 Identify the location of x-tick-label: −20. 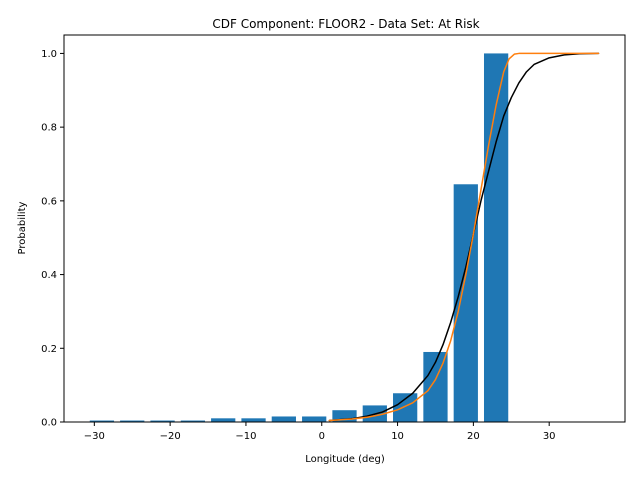
(170, 436).